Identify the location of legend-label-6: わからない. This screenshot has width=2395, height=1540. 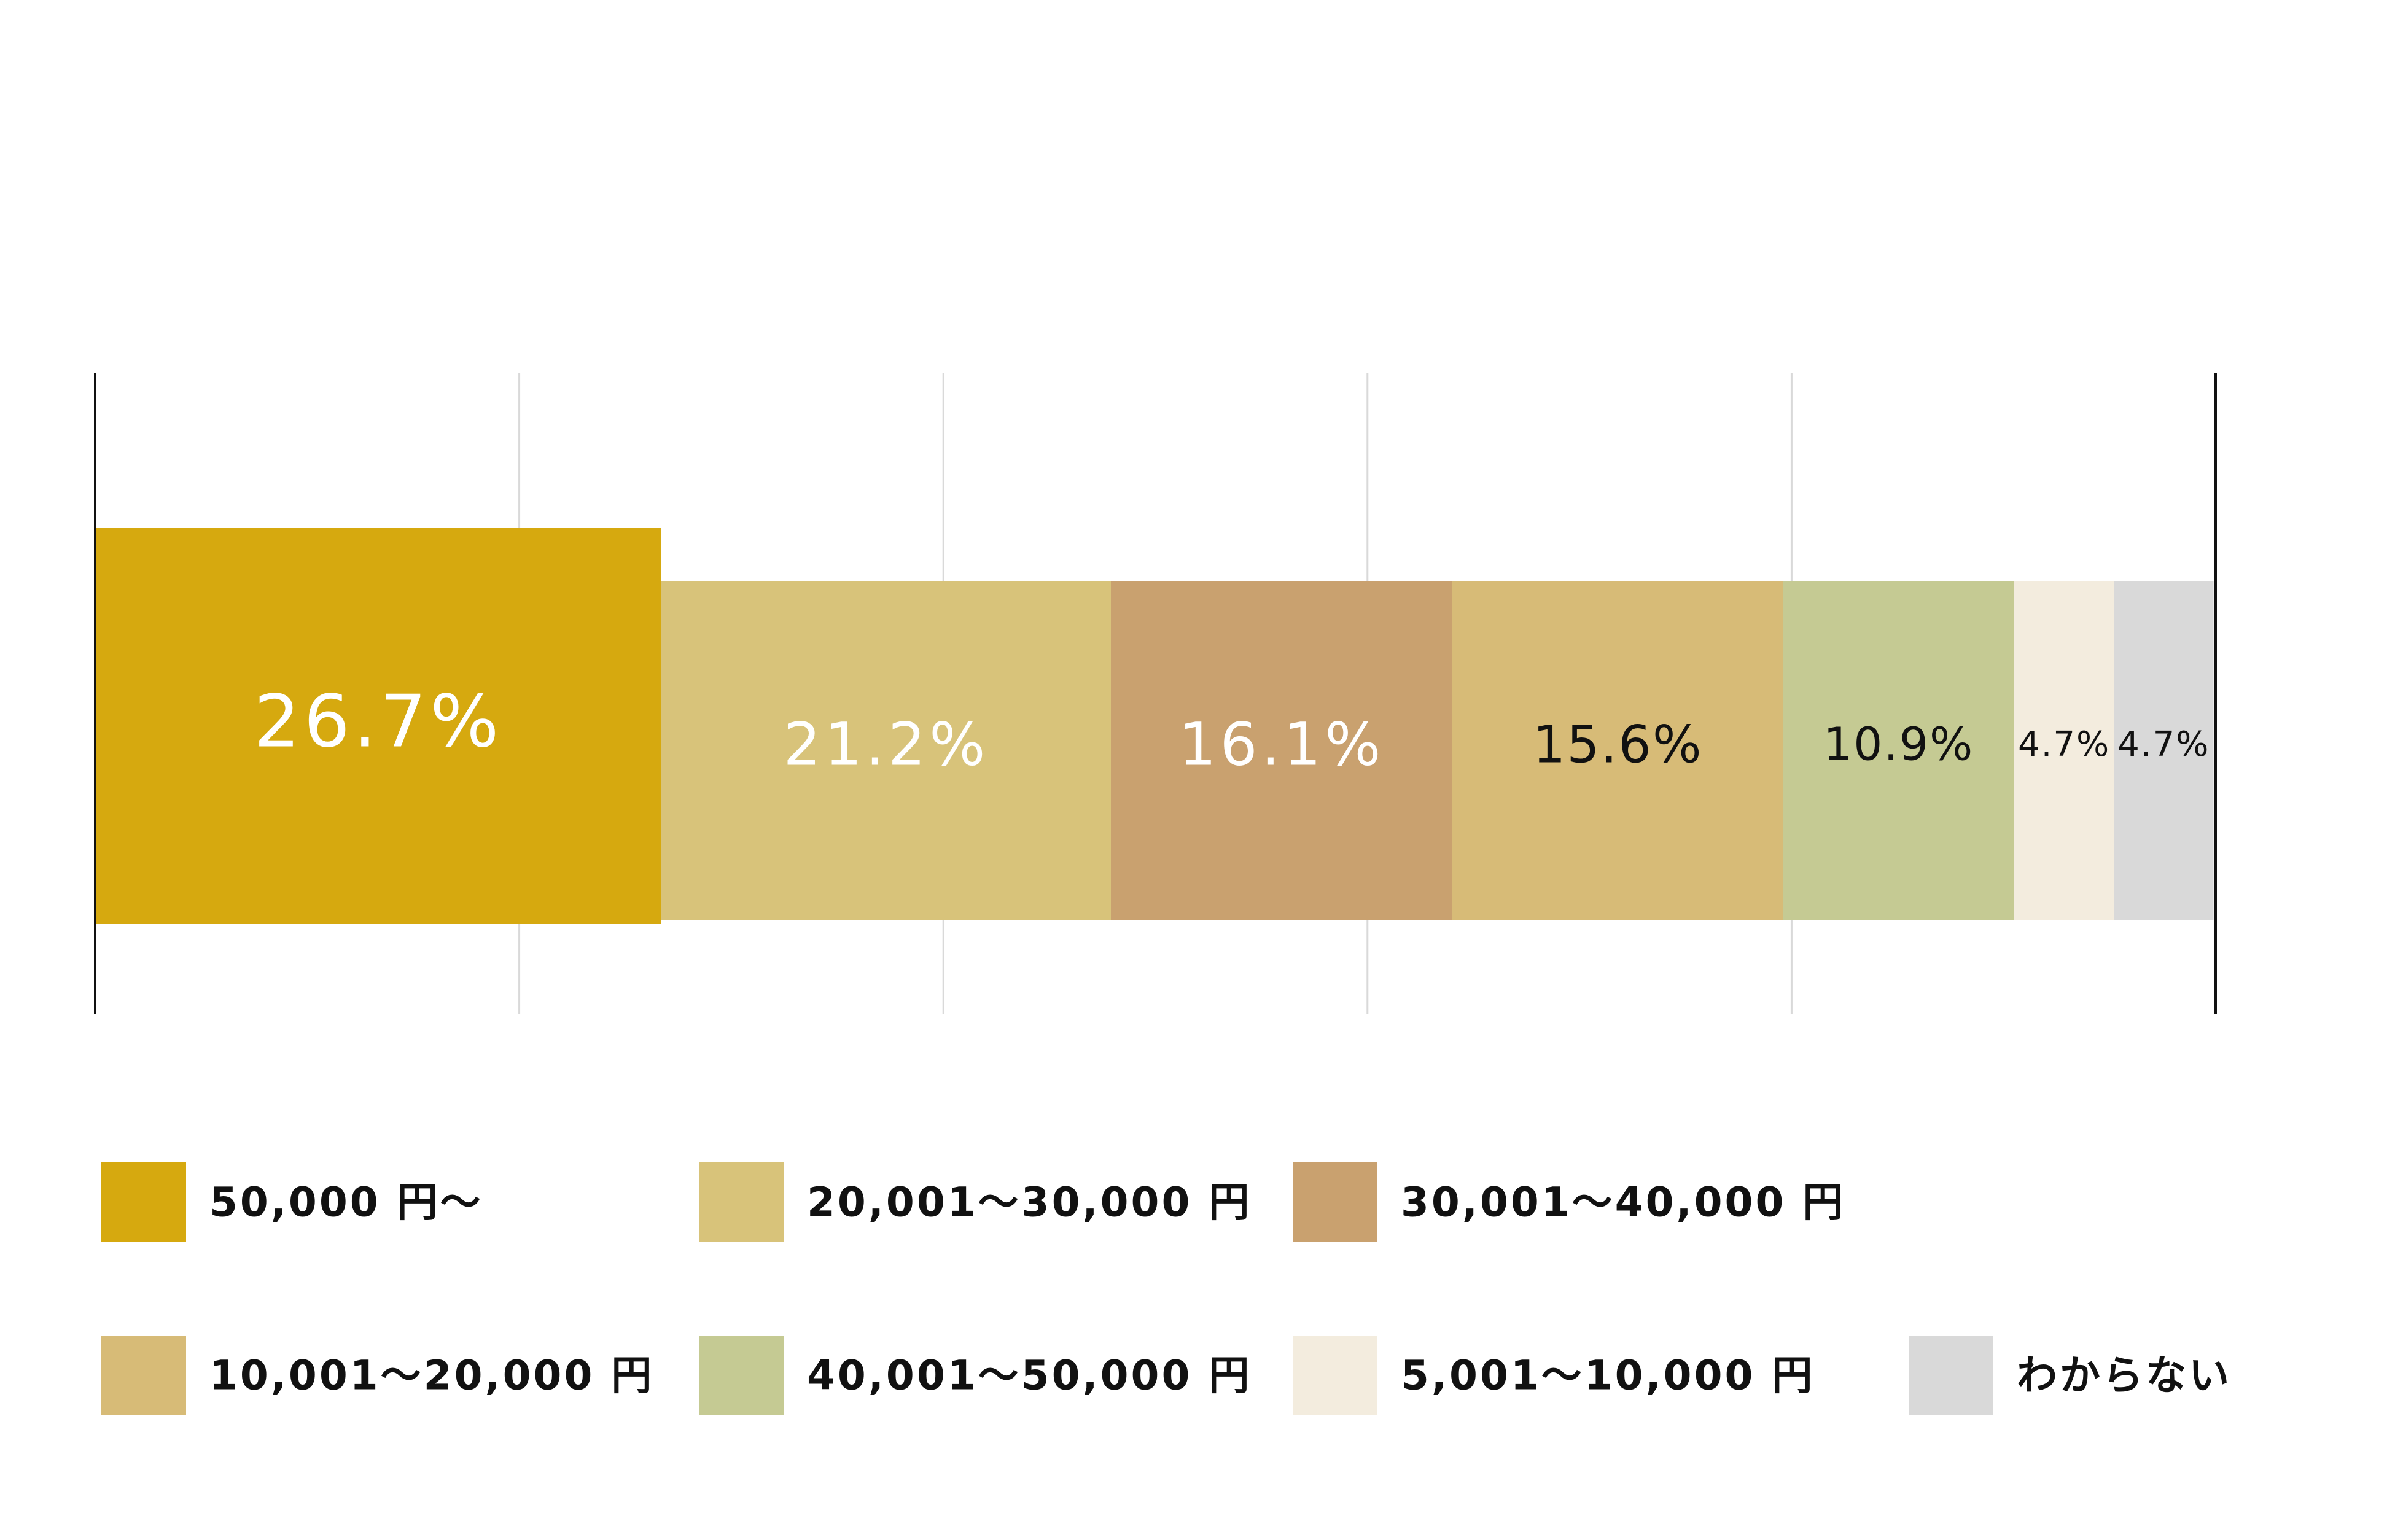
(2125, 1375).